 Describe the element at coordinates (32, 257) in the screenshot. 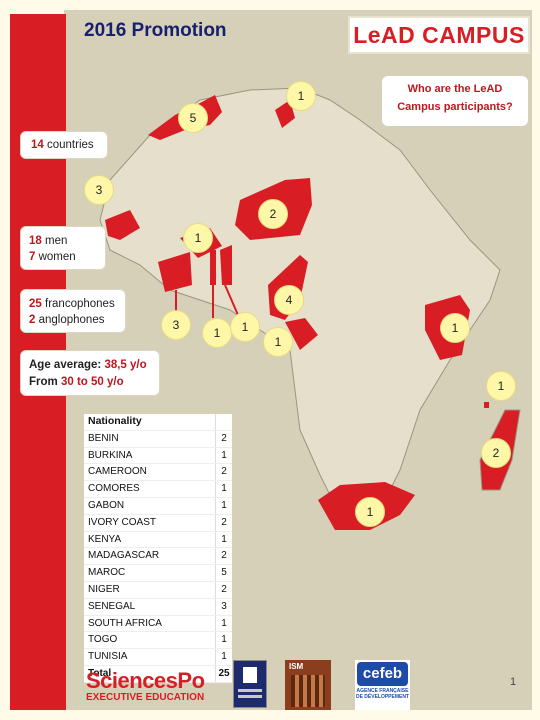

I see `women-value: 7` at that location.